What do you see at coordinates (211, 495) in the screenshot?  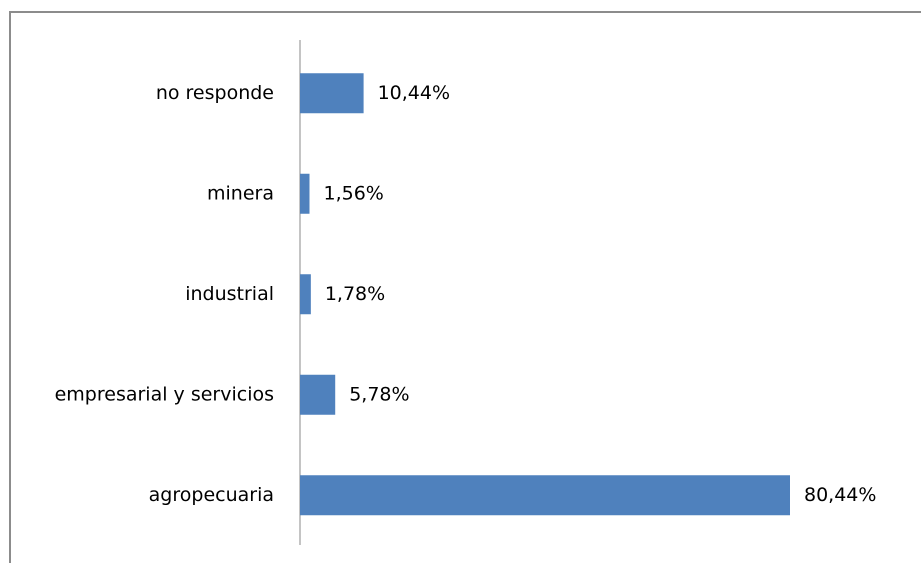 I see `y-tick-label: agropecuaria` at bounding box center [211, 495].